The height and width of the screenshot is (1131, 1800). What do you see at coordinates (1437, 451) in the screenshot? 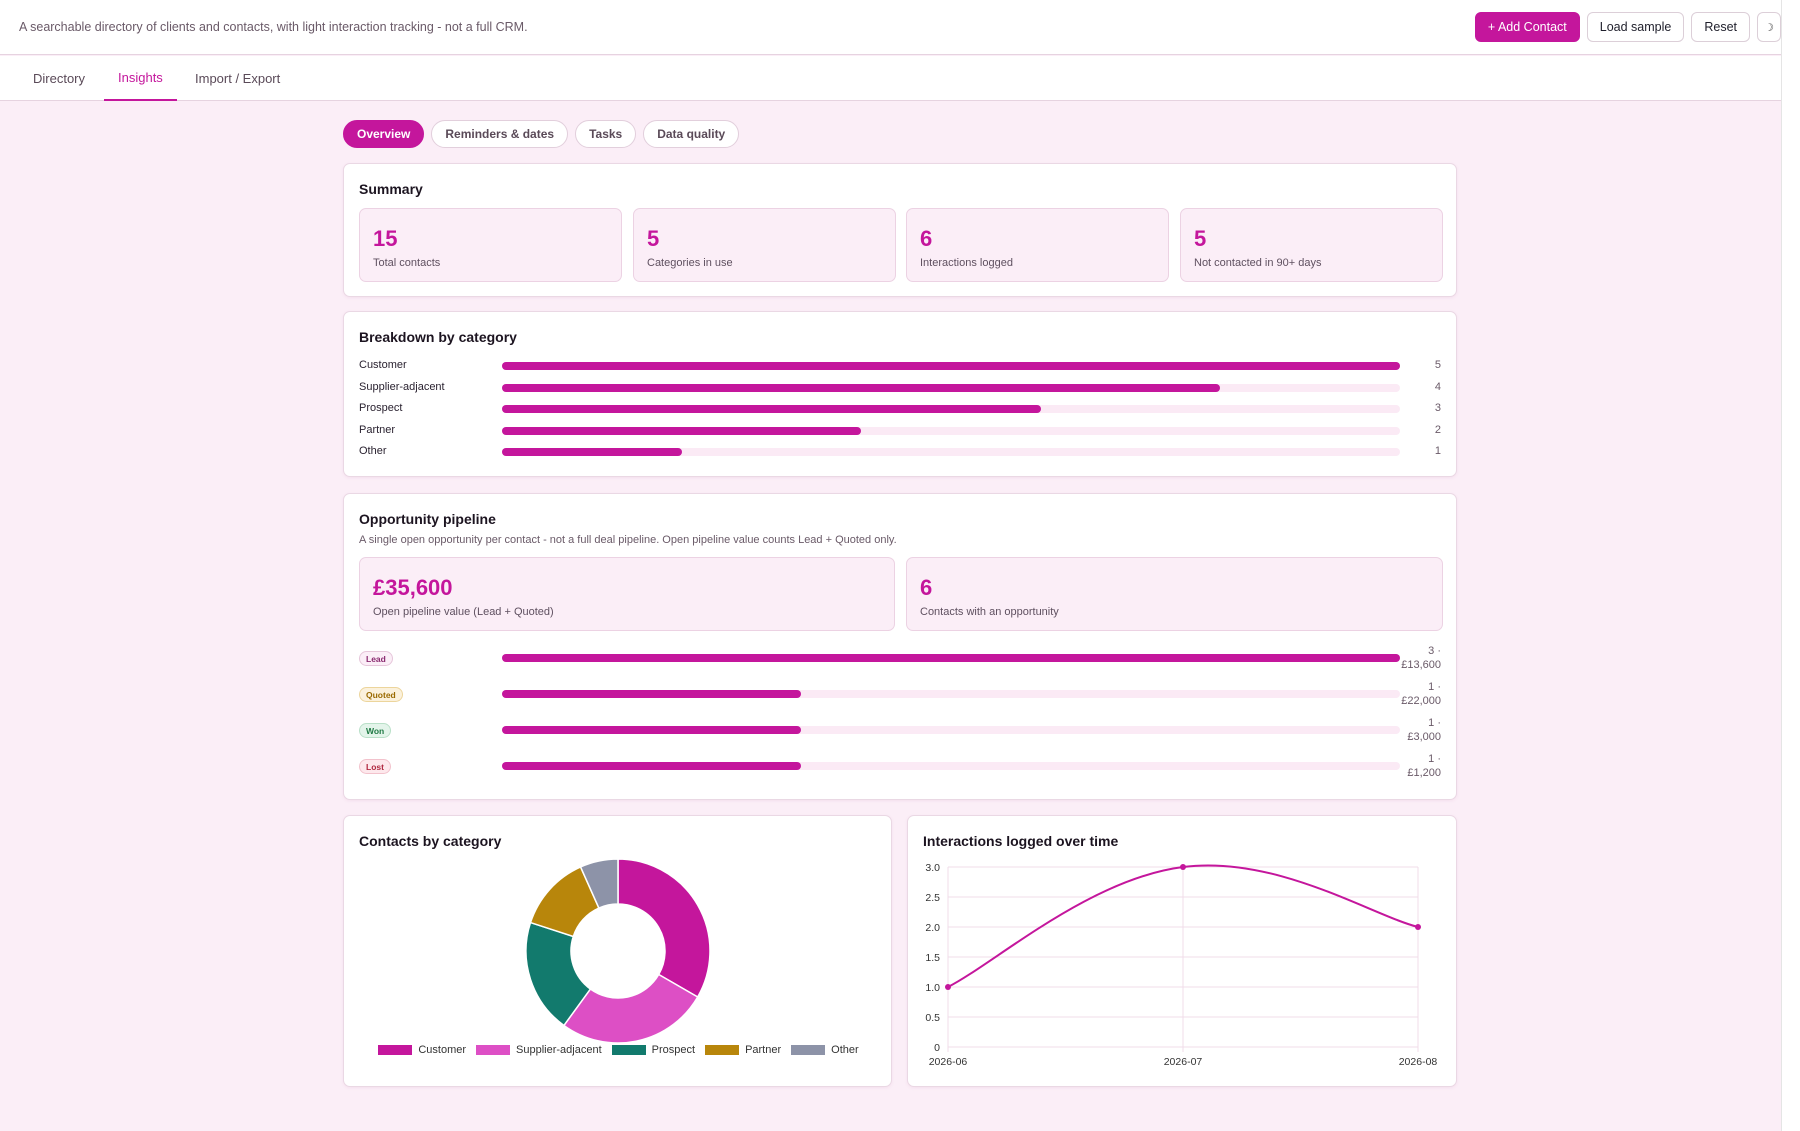
I see `breakdown-count: 1` at bounding box center [1437, 451].